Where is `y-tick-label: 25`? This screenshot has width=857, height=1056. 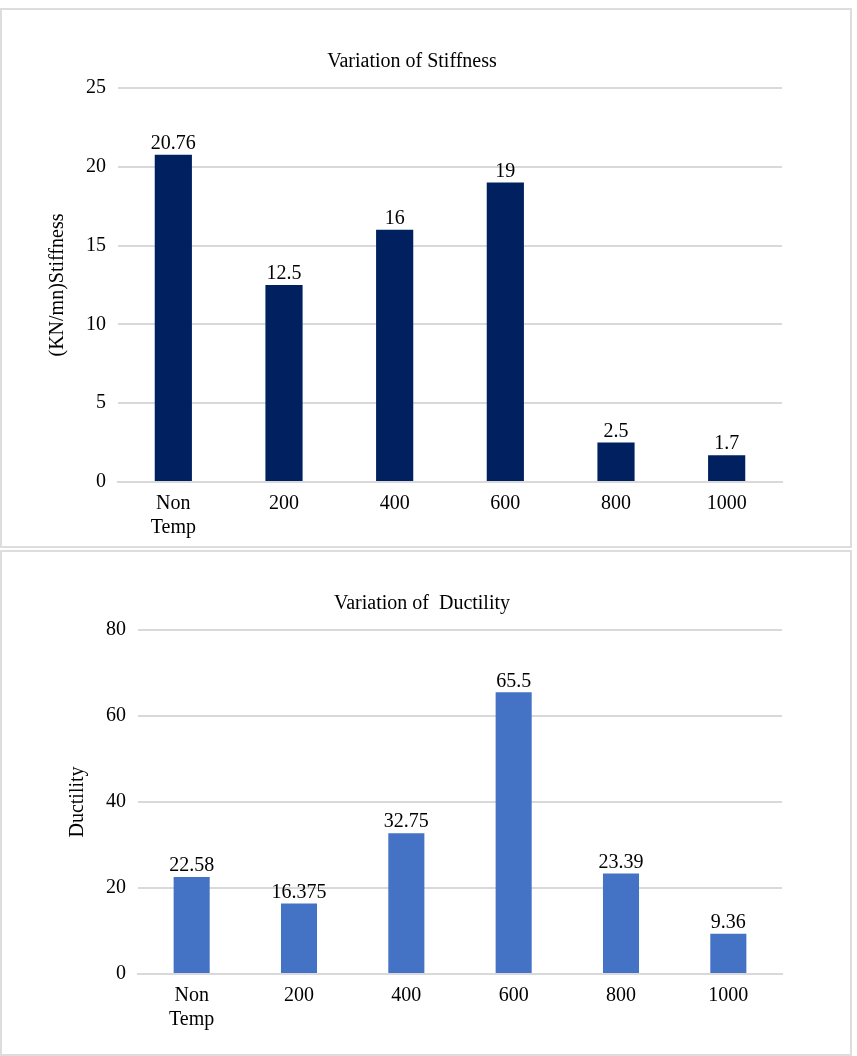
y-tick-label: 25 is located at coordinates (96, 86).